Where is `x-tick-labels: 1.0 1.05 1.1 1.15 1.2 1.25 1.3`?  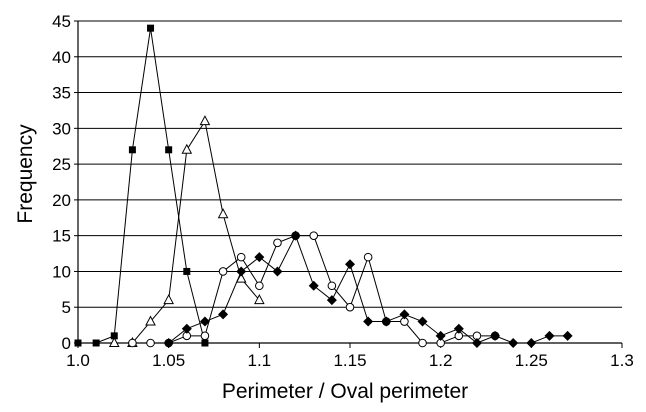 x-tick-labels: 1.0 1.05 1.1 1.15 1.2 1.25 1.3 is located at coordinates (350, 360).